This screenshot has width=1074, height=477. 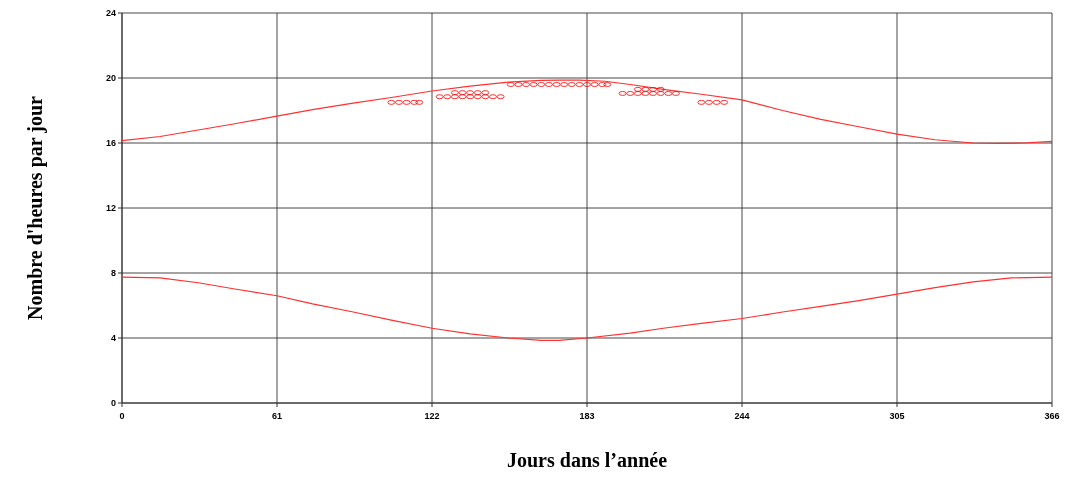 What do you see at coordinates (897, 416) in the screenshot?
I see `x-tick-label: 305` at bounding box center [897, 416].